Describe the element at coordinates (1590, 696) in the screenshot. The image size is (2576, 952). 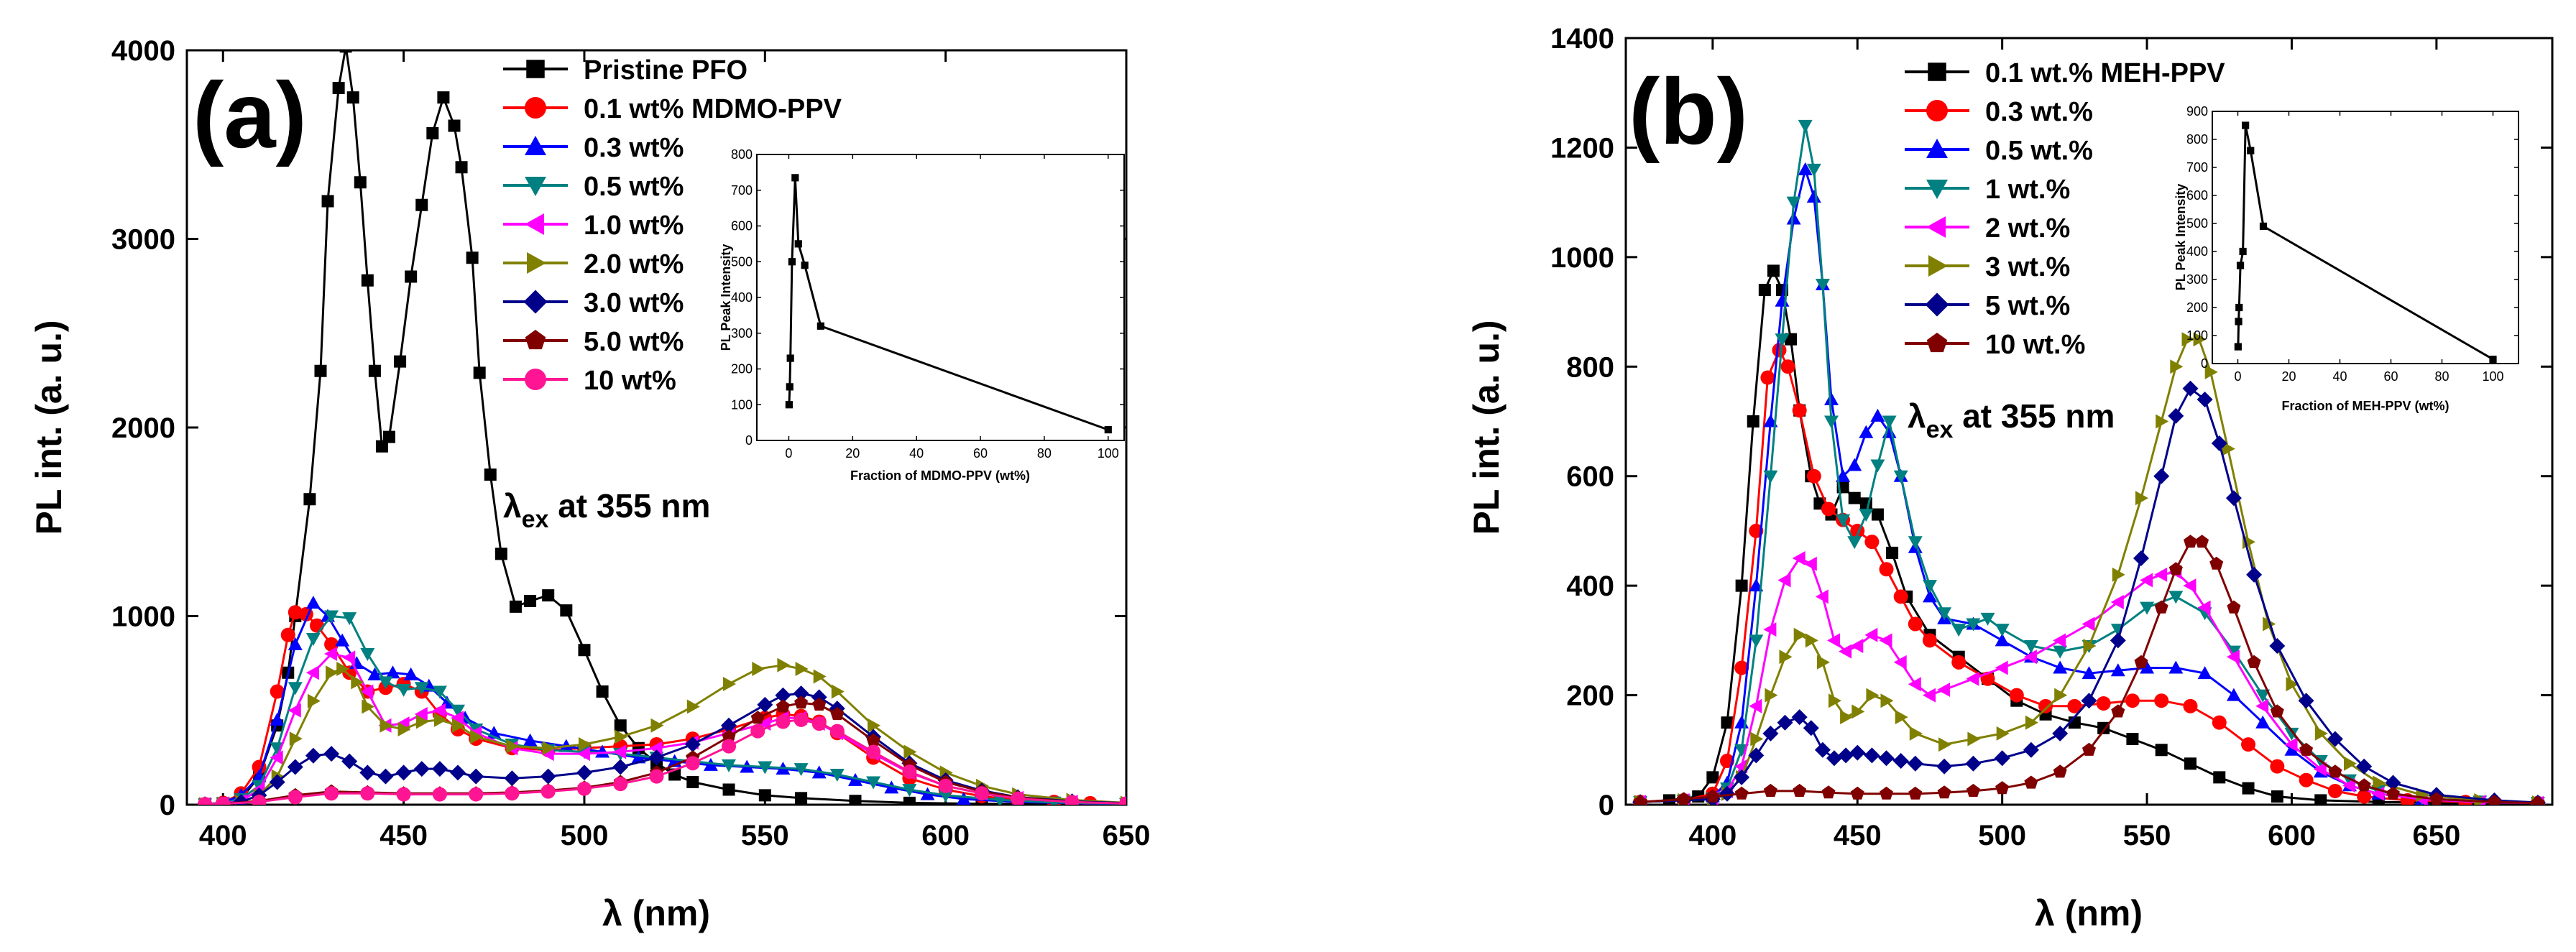
I see `y-tick-label: 200` at that location.